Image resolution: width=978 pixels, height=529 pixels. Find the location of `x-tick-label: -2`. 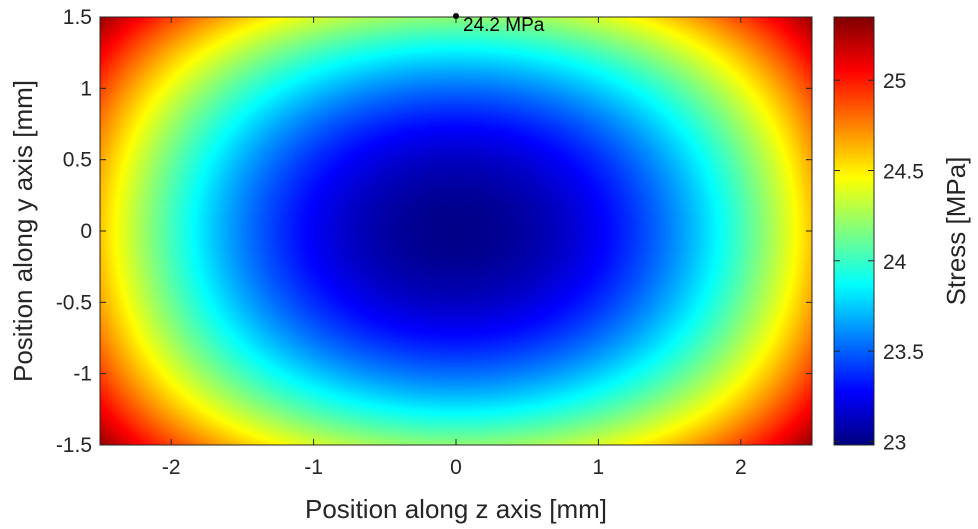

x-tick-label: -2 is located at coordinates (171, 467).